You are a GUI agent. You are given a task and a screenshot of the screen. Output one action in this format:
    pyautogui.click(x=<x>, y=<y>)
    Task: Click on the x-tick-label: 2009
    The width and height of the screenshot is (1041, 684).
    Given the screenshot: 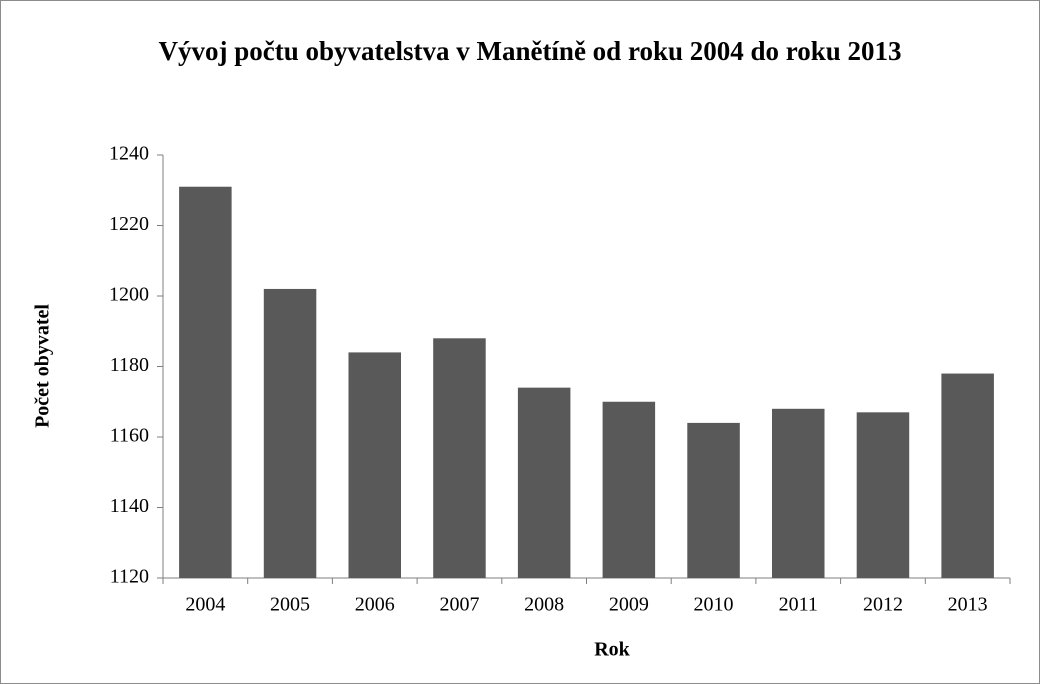 What is the action you would take?
    pyautogui.click(x=629, y=605)
    